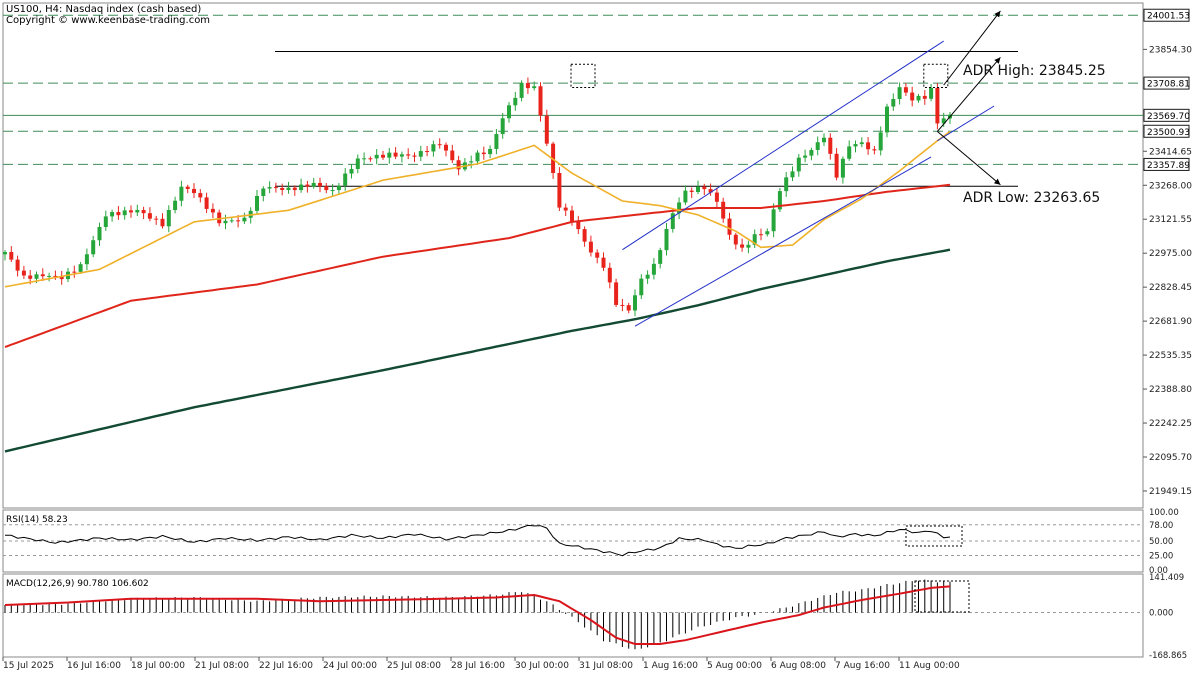 This screenshot has width=1200, height=675. What do you see at coordinates (929, 666) in the screenshot?
I see `time-tick-label: 11 Aug 00:00` at bounding box center [929, 666].